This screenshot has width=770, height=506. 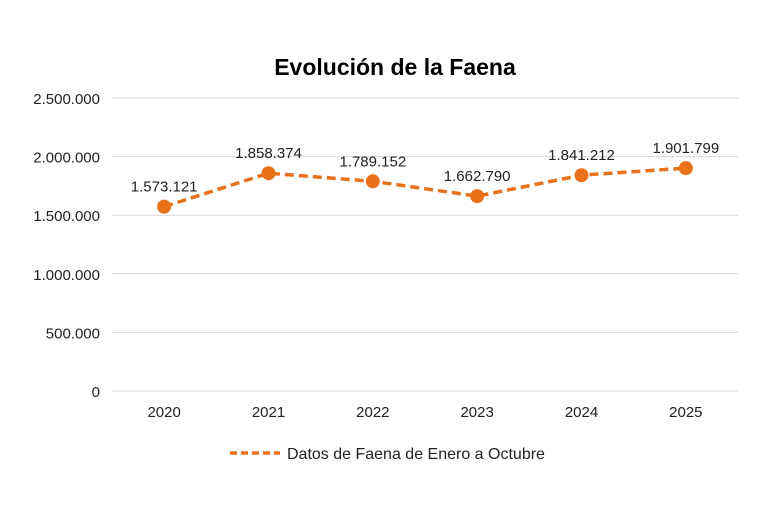 I want to click on chart-title: Evolución de la Faena, so click(x=395, y=67).